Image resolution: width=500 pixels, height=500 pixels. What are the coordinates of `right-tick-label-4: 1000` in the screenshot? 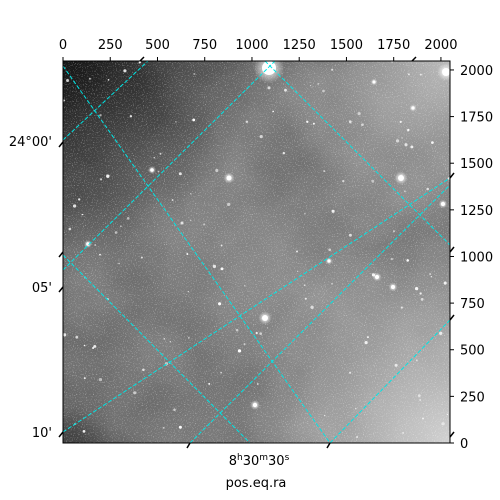 It's located at (476, 257).